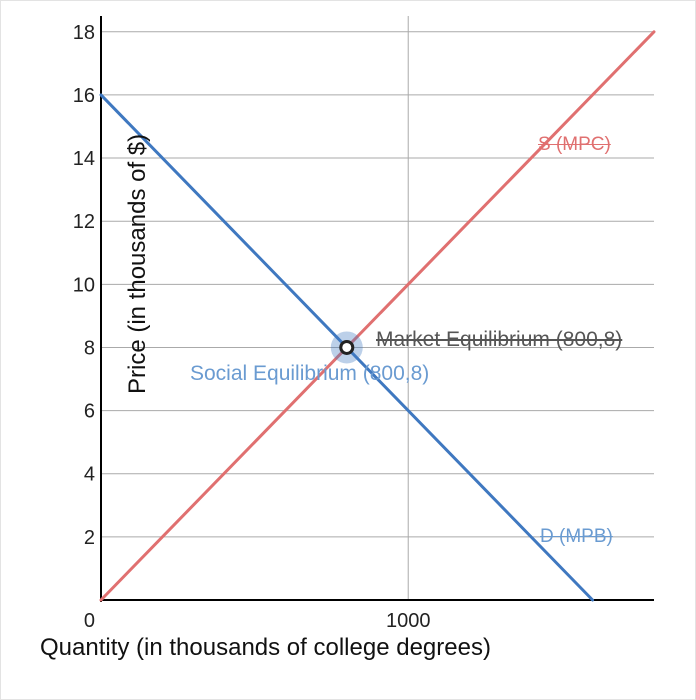  Describe the element at coordinates (574, 144) in the screenshot. I see `supply-curve-label: S (MPC)` at that location.